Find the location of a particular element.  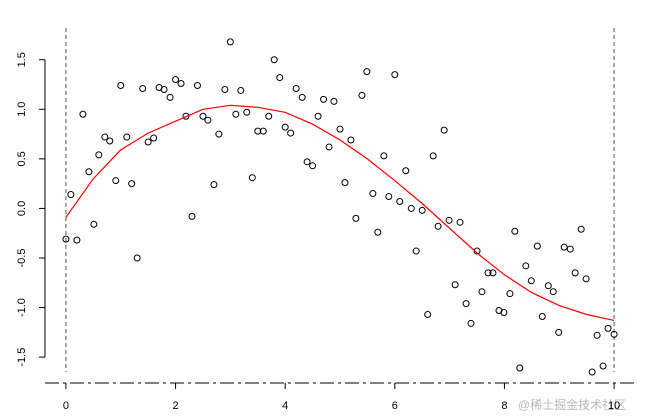

x-tick-label: 8 is located at coordinates (504, 406).